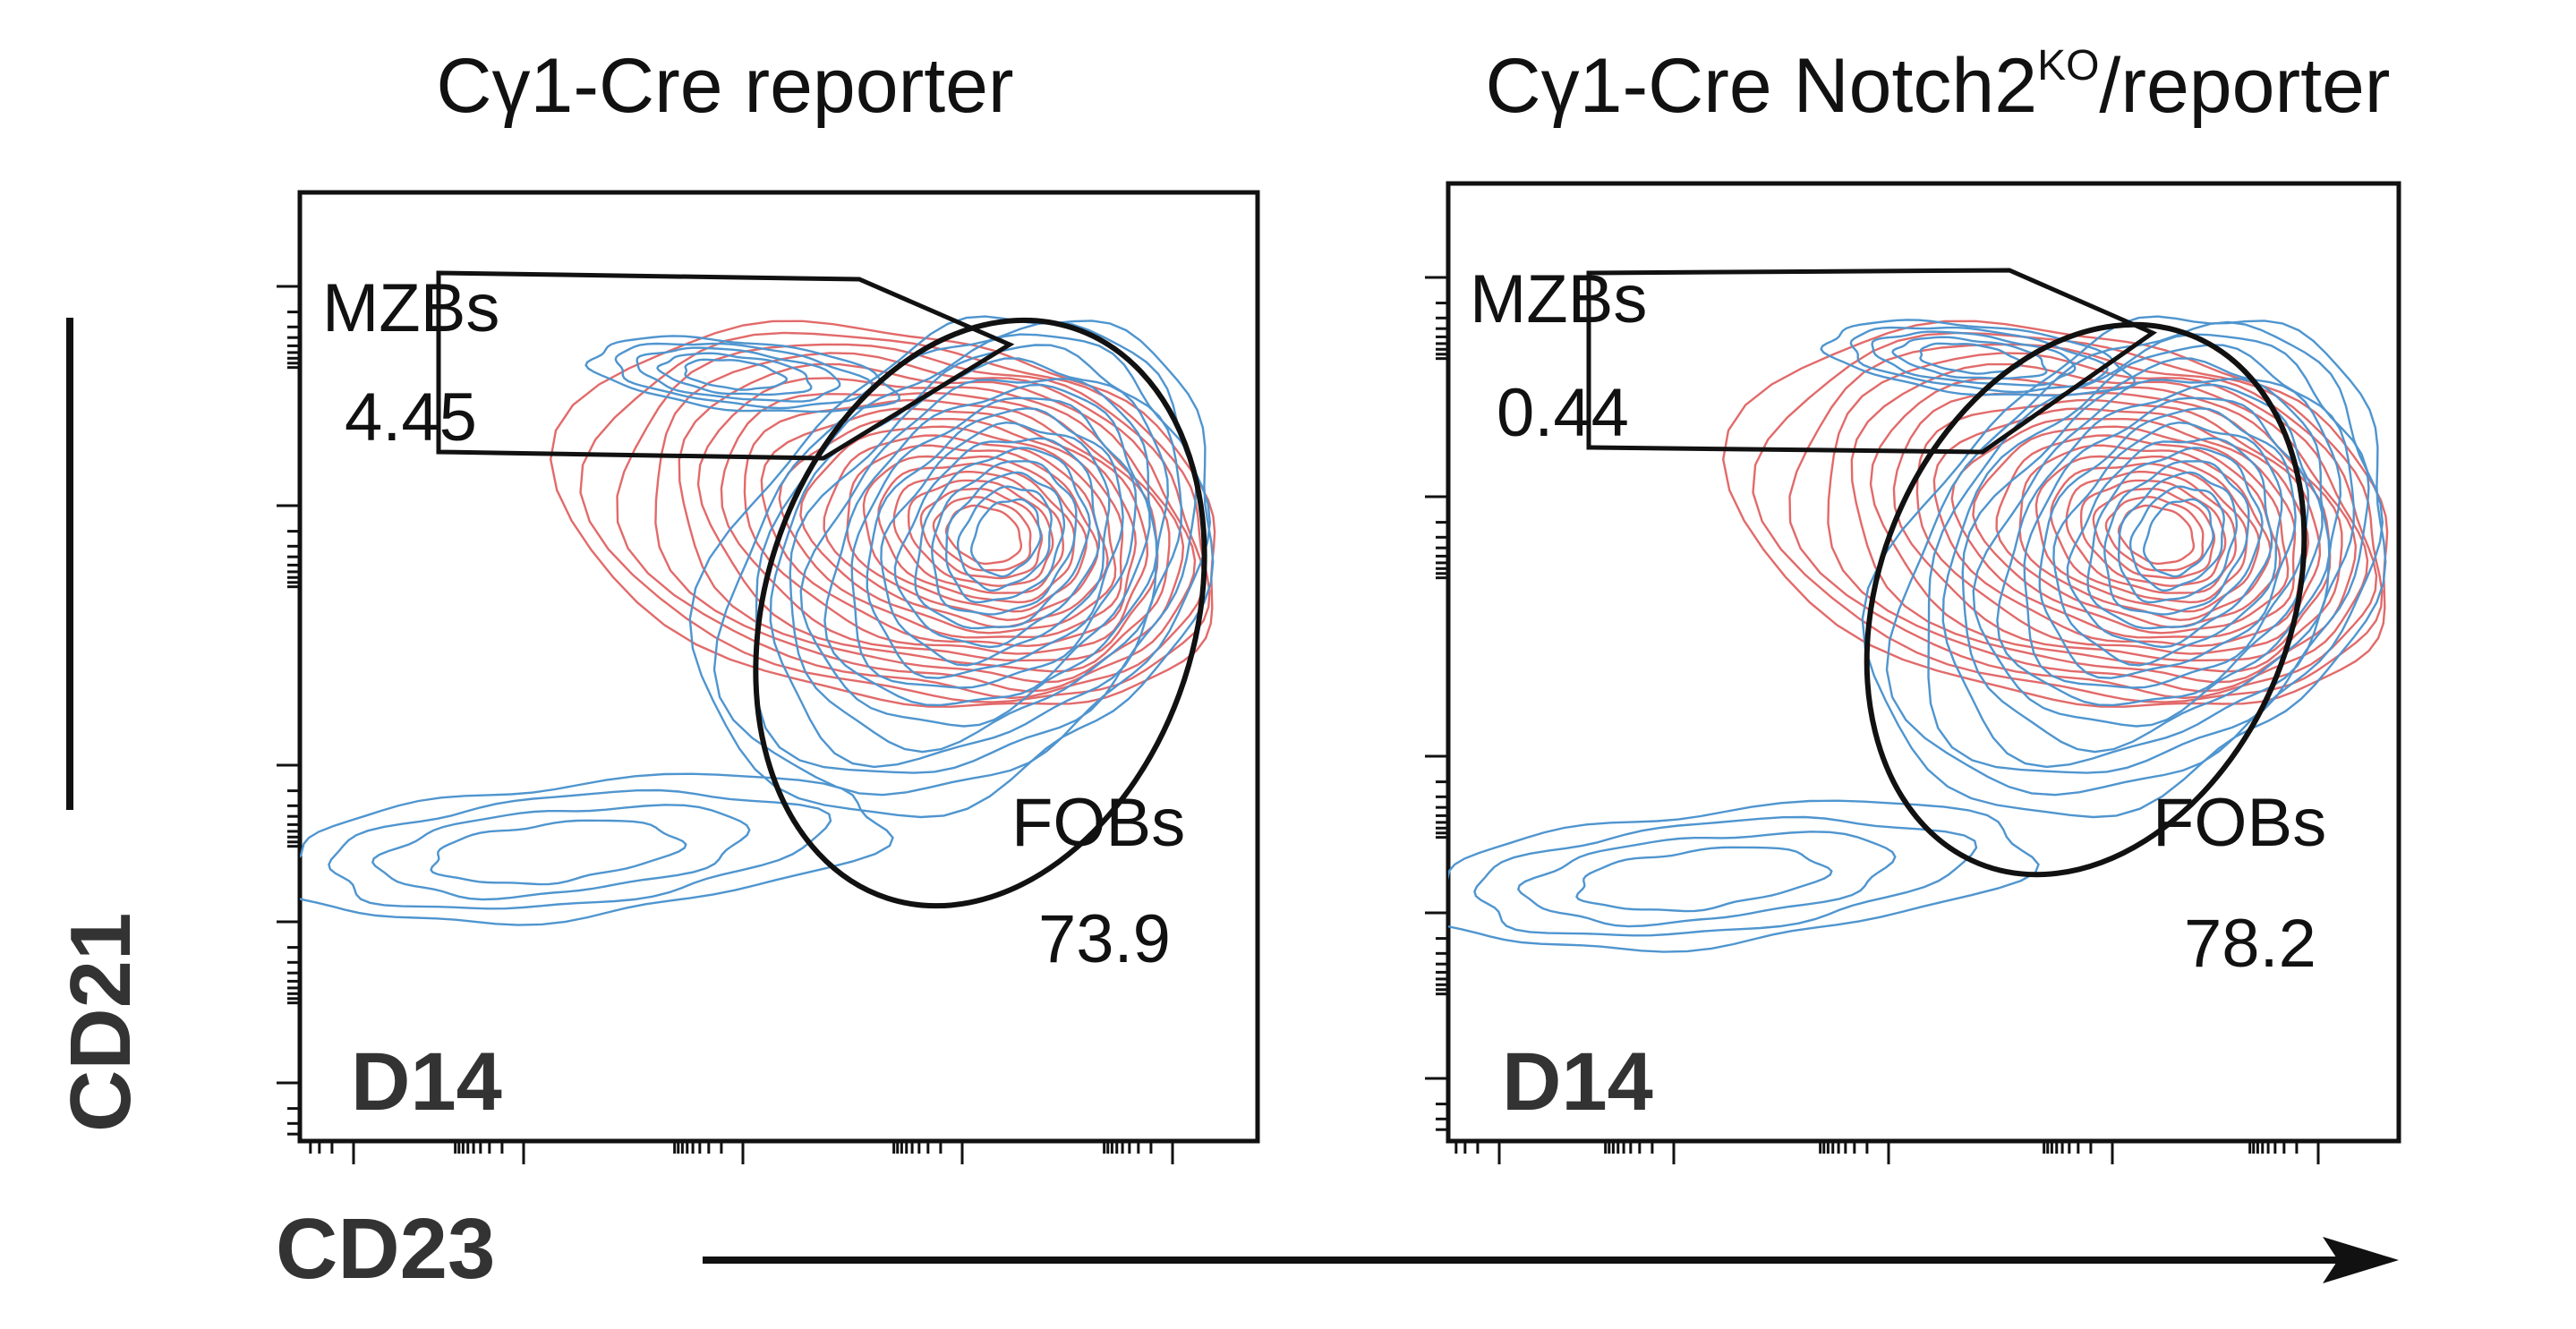 This screenshot has height=1329, width=2576. I want to click on mzb-gate-name-right: MZBs, so click(1558, 299).